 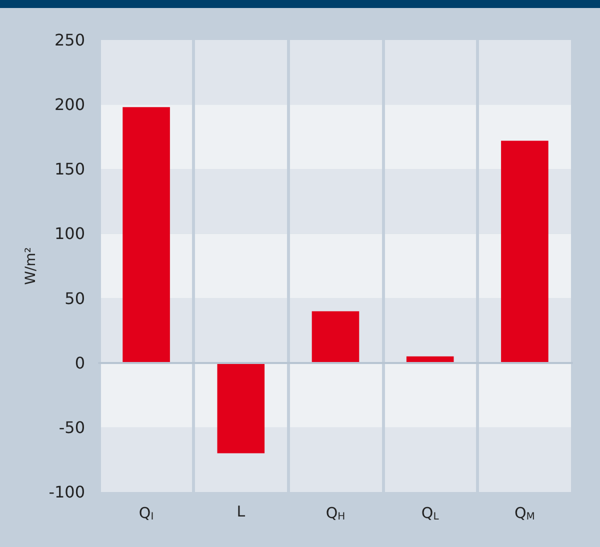 I want to click on y-tick-label: -50, so click(x=71, y=427).